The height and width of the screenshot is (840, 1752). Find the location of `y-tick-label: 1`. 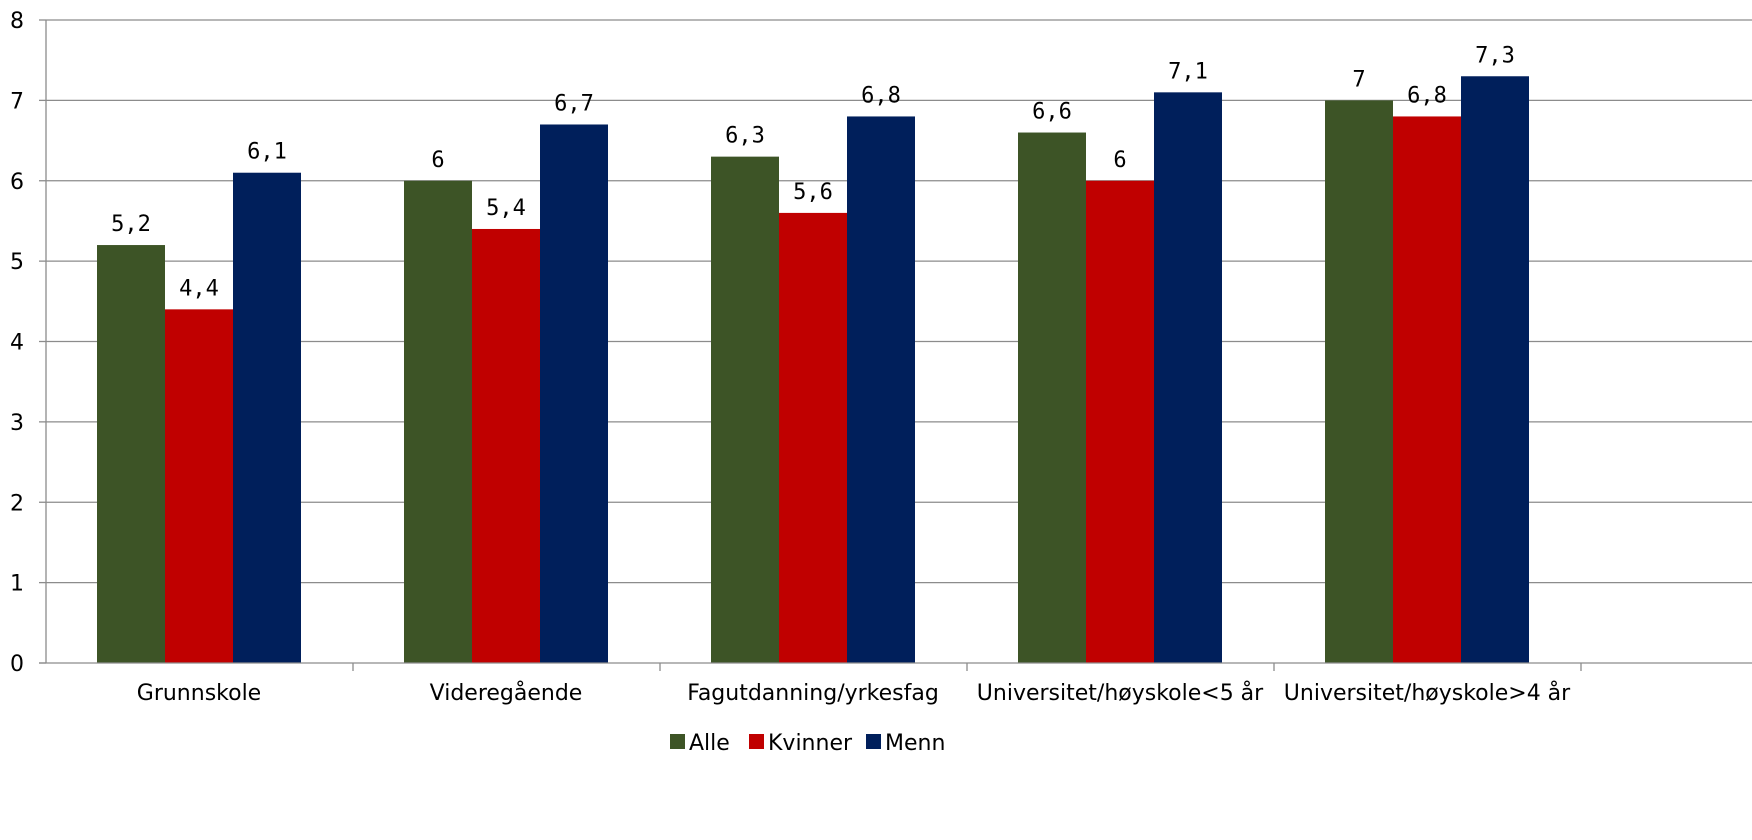

y-tick-label: 1 is located at coordinates (17, 584).